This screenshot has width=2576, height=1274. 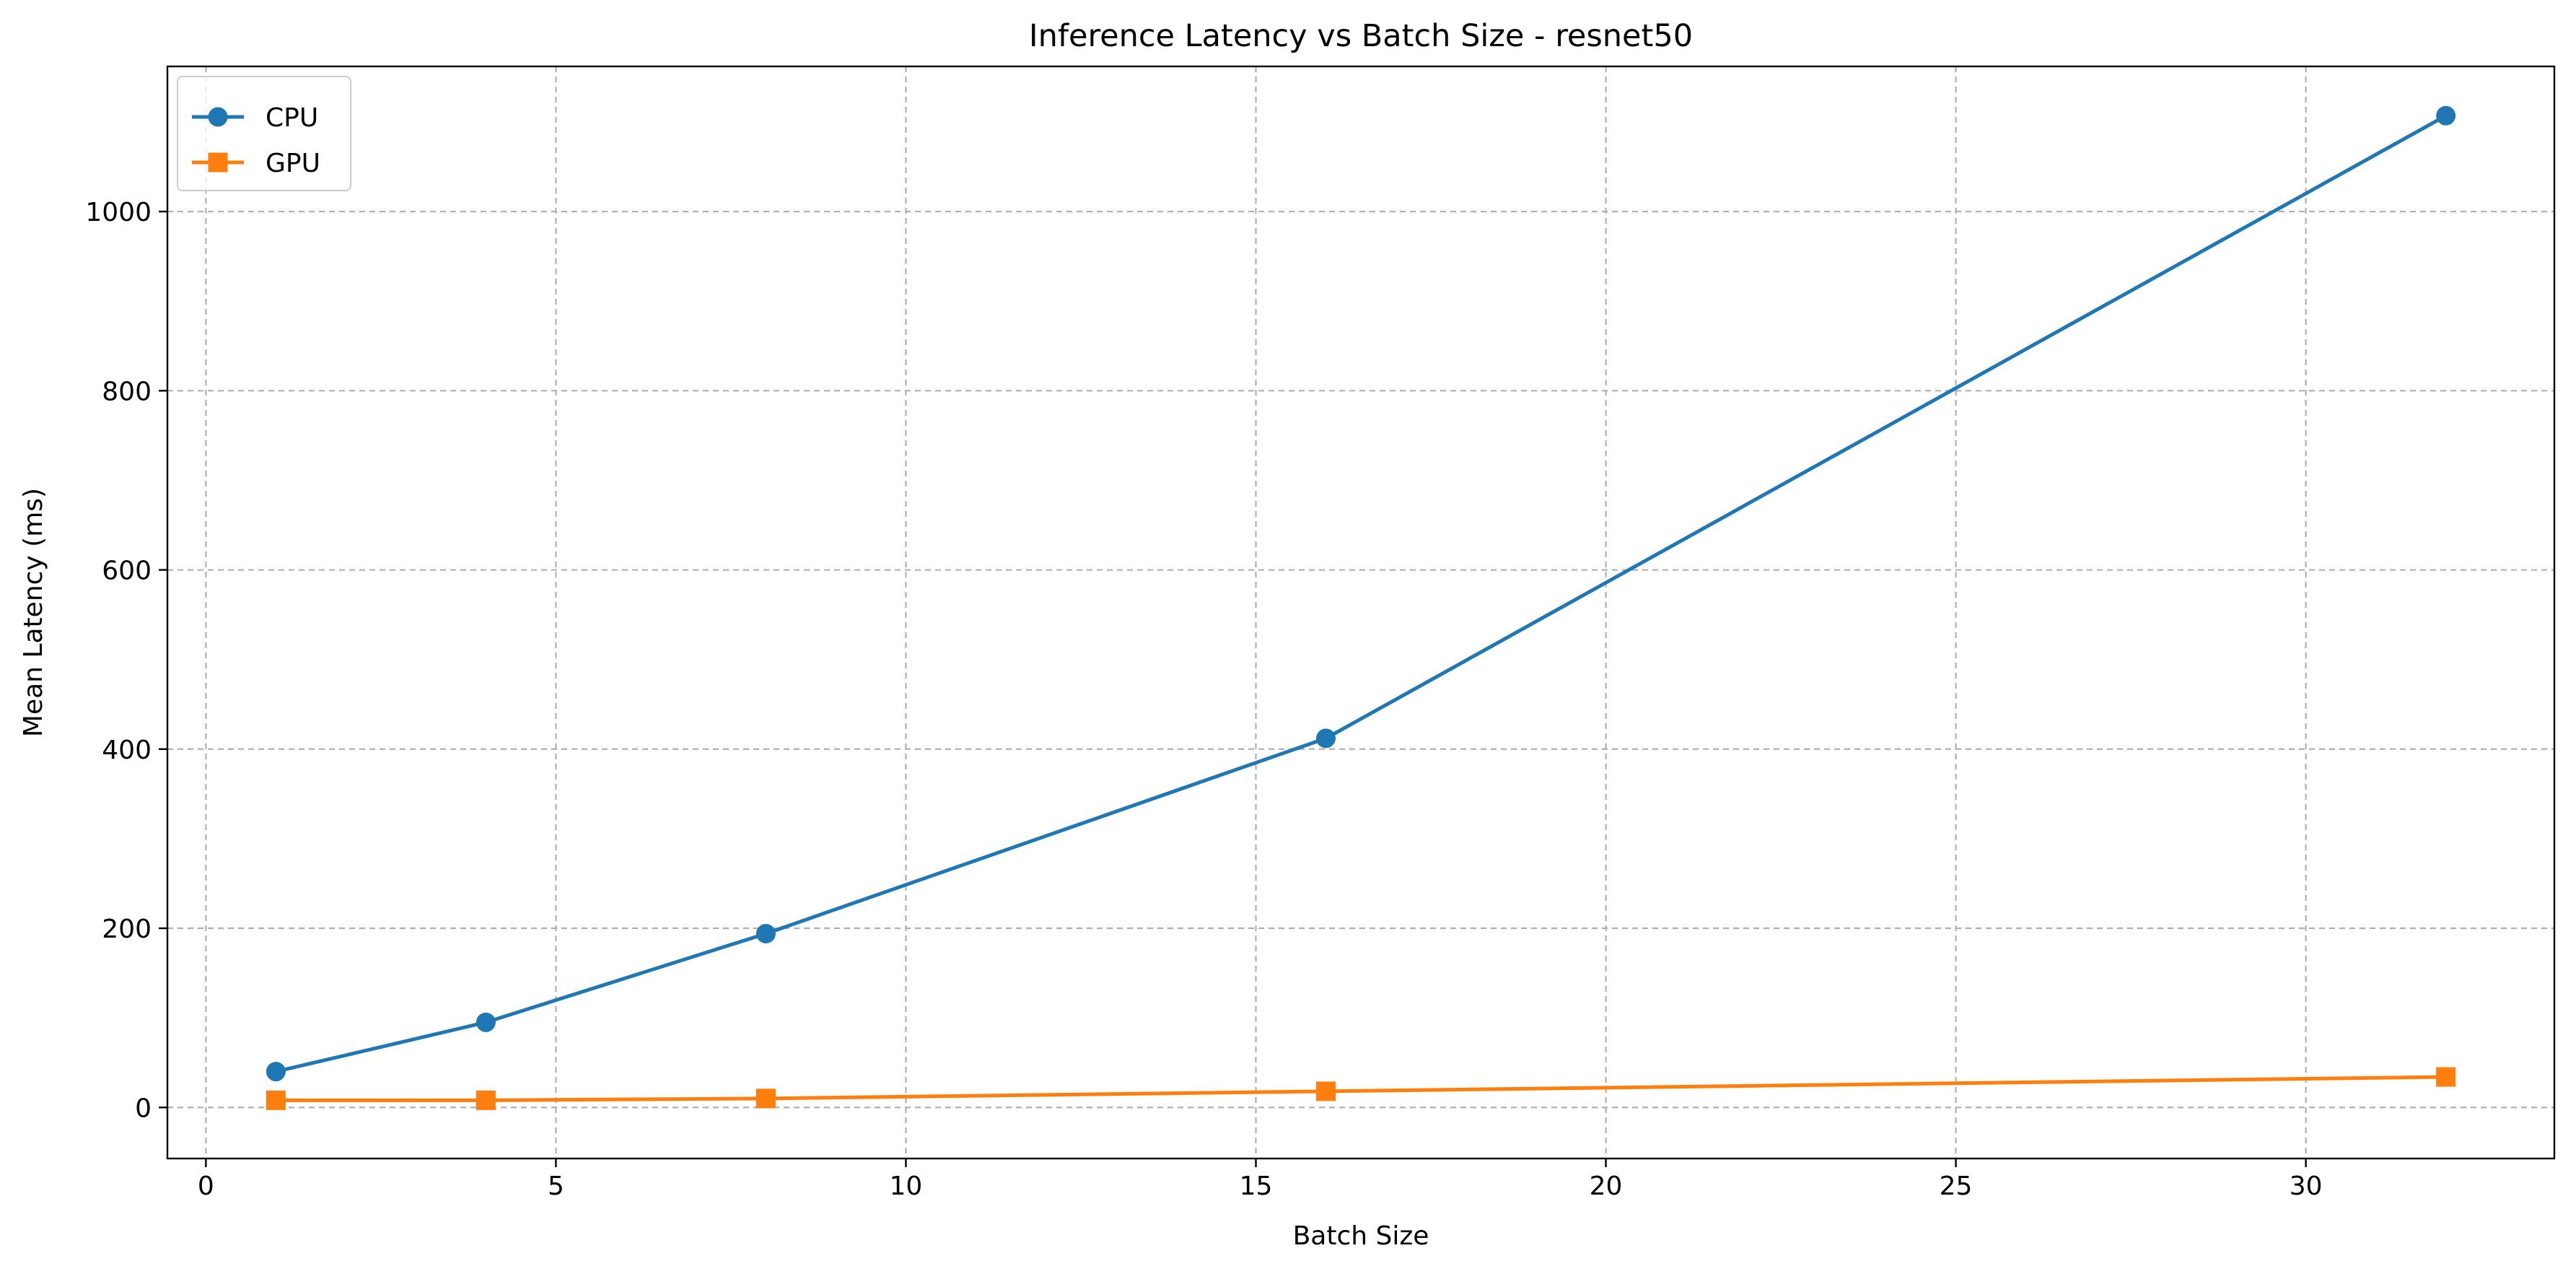 I want to click on legend-marker-gpu, so click(x=218, y=162).